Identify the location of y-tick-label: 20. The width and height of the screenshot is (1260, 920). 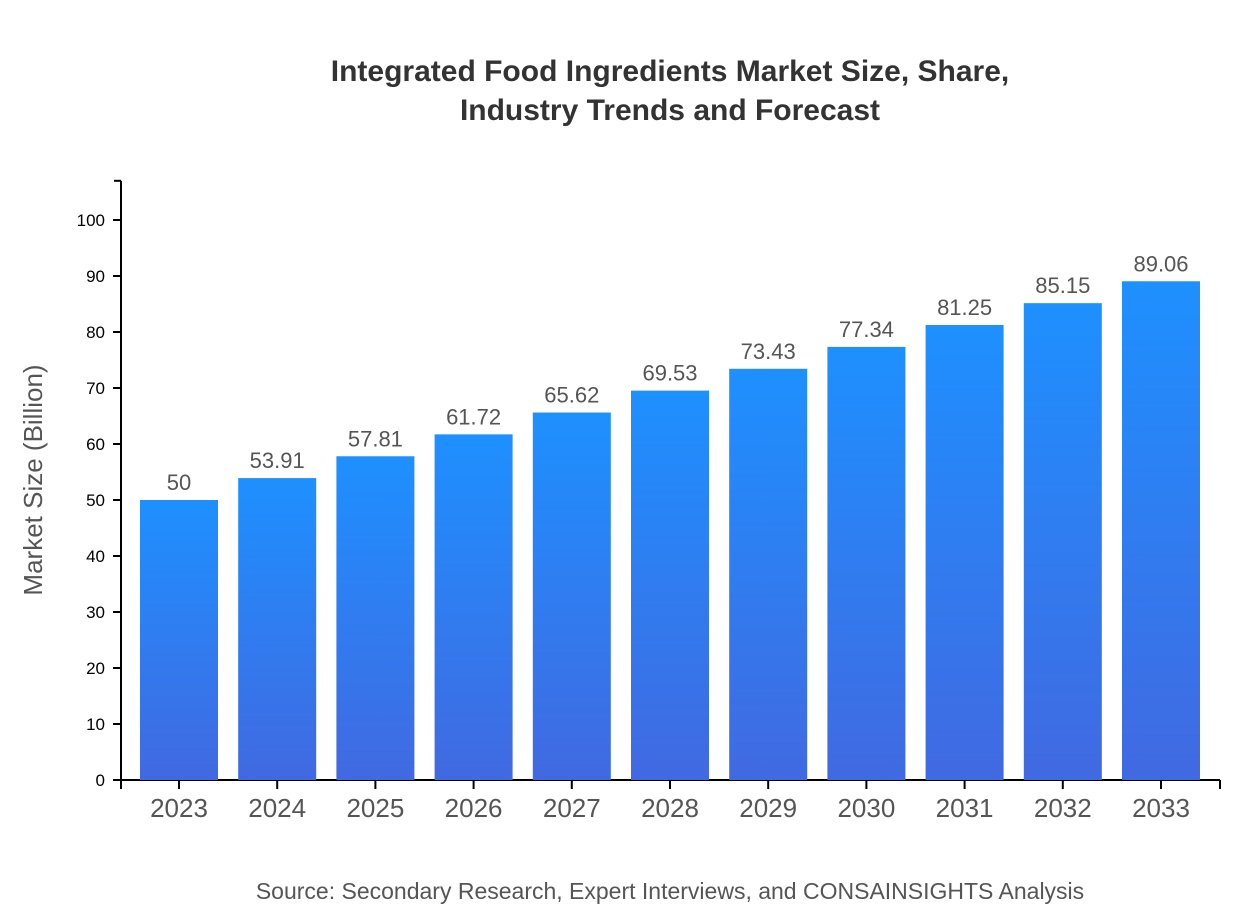
(95, 668).